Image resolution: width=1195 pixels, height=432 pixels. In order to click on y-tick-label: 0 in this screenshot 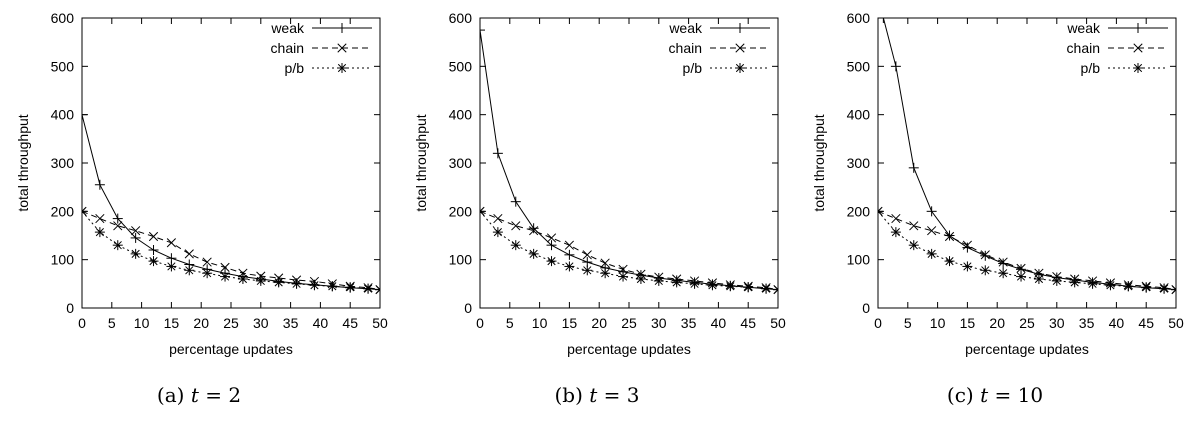, I will do `click(468, 308)`.